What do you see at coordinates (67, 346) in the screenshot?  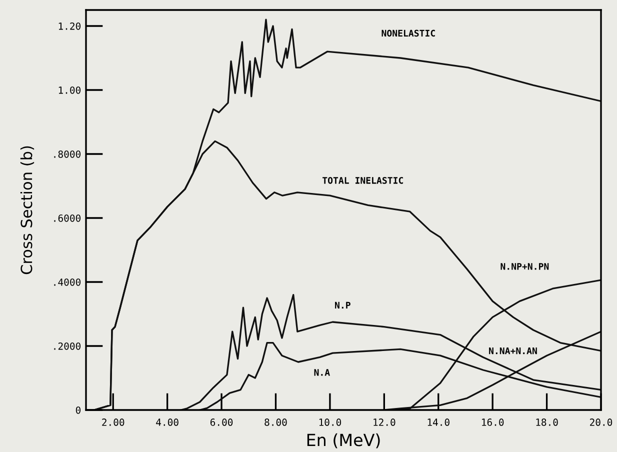 I see `y-tick-label: .2000` at bounding box center [67, 346].